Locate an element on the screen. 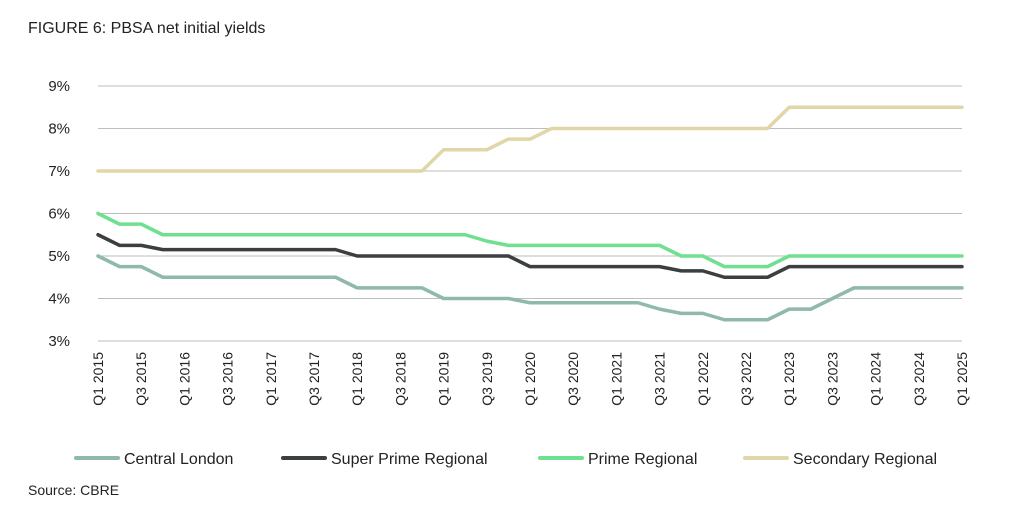 This screenshot has width=1024, height=523. x-tick-label: Q1 2023 is located at coordinates (789, 379).